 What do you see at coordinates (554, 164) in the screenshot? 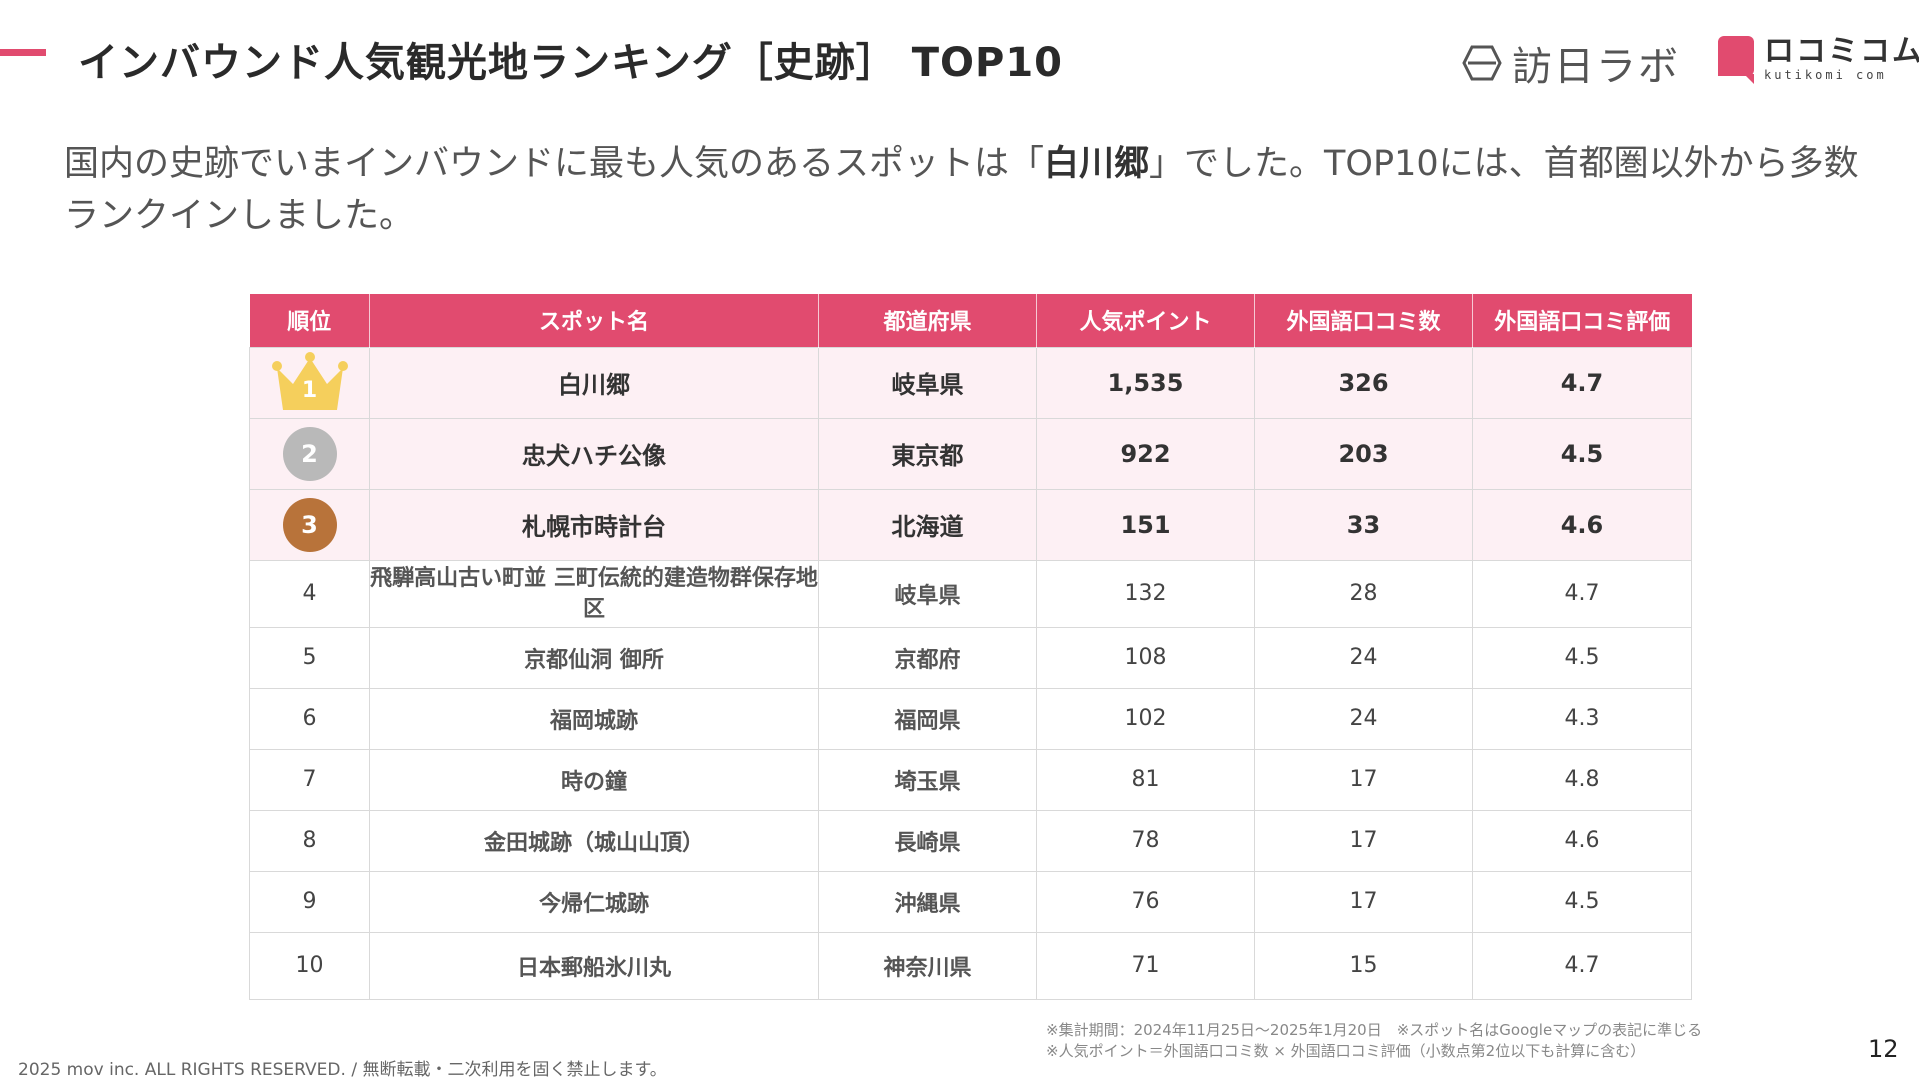
I see `lead-text-before: 国内の史跡でいまインバウンドに最も人気のあるスポットは「` at bounding box center [554, 164].